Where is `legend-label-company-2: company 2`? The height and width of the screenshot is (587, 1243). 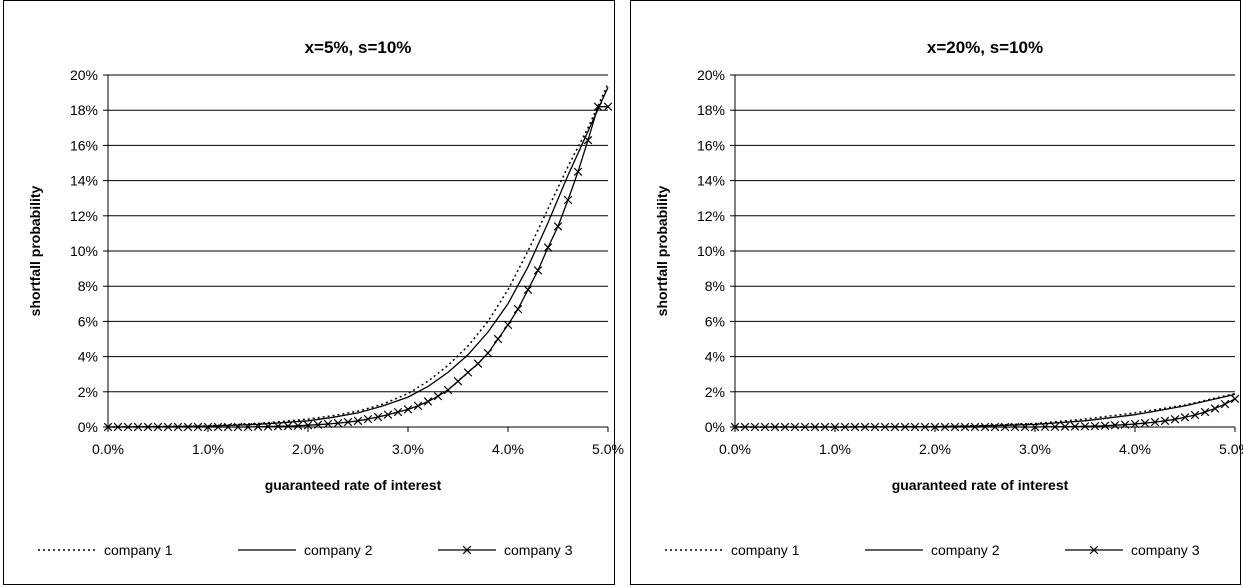 legend-label-company-2: company 2 is located at coordinates (338, 550).